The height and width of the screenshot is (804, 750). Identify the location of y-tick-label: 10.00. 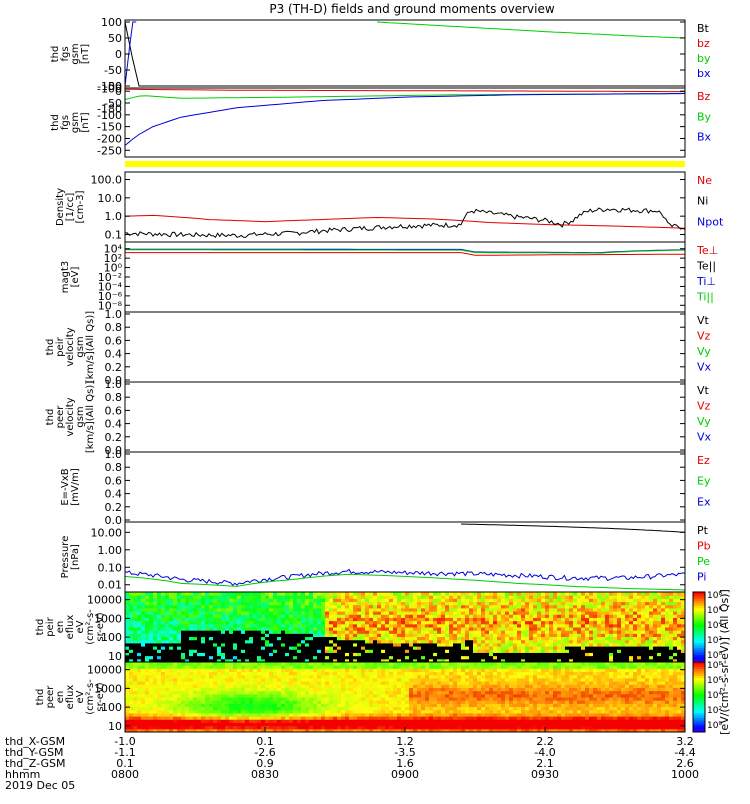
(107, 532).